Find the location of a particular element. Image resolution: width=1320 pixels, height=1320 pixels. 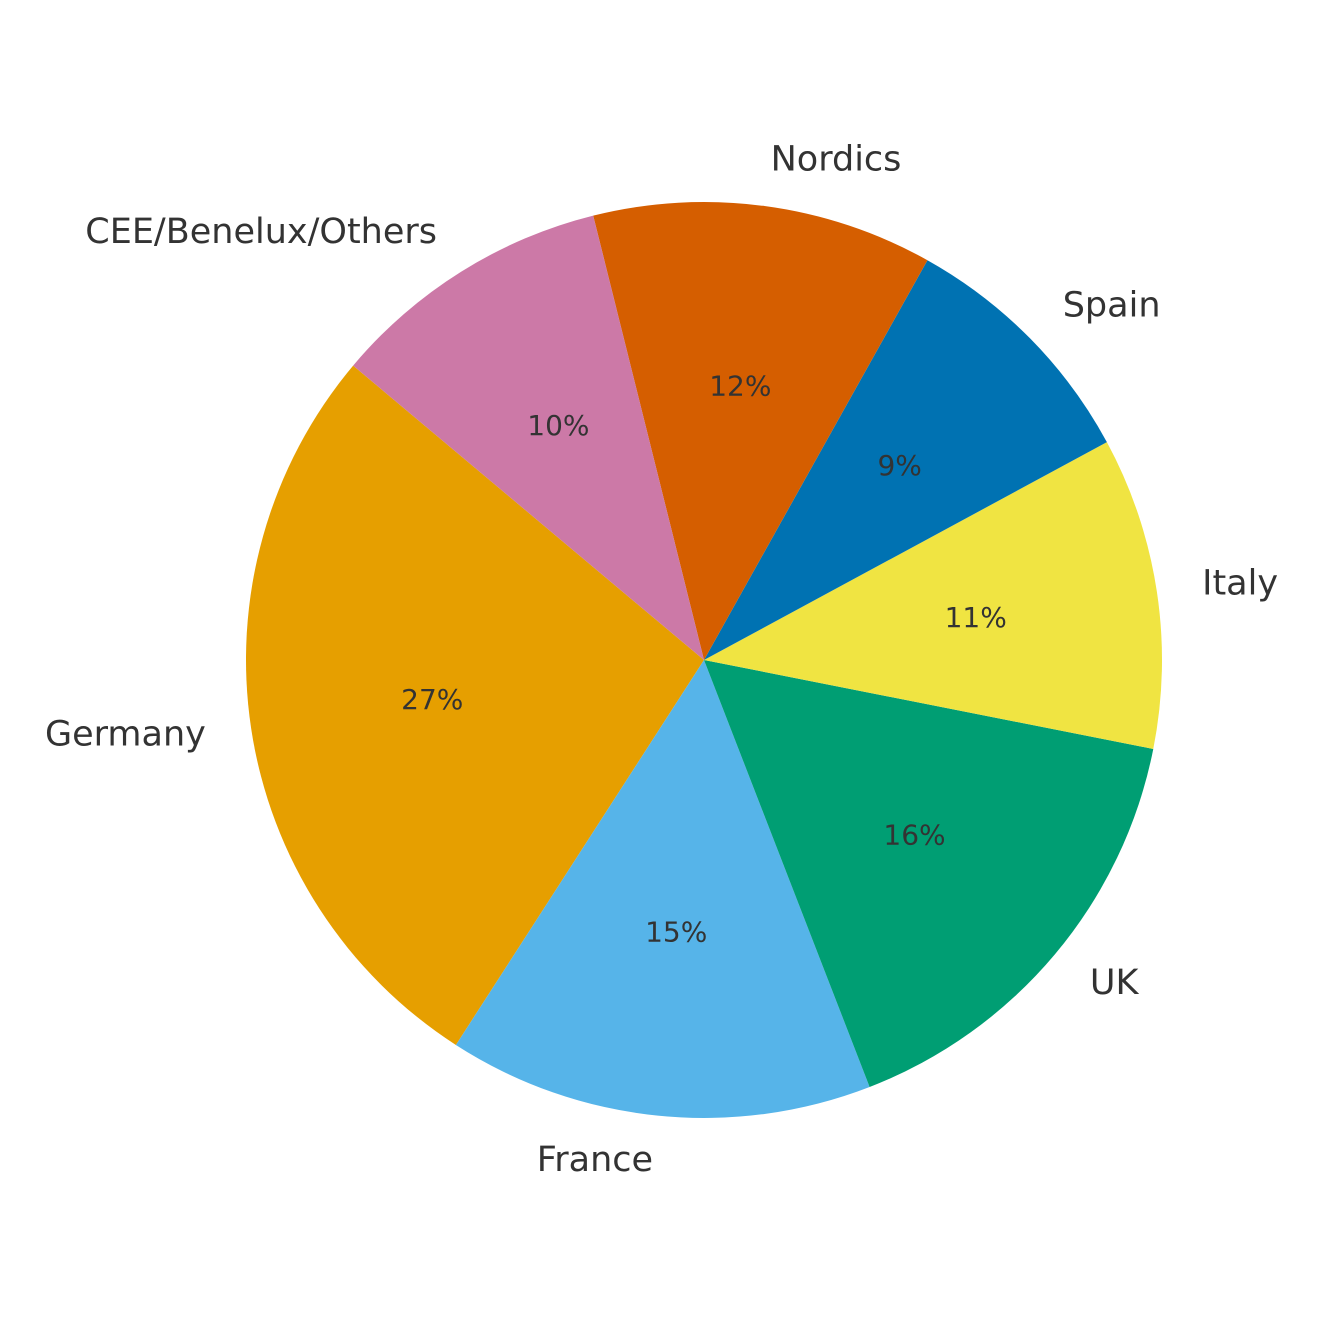

value-label: 9% is located at coordinates (899, 465).